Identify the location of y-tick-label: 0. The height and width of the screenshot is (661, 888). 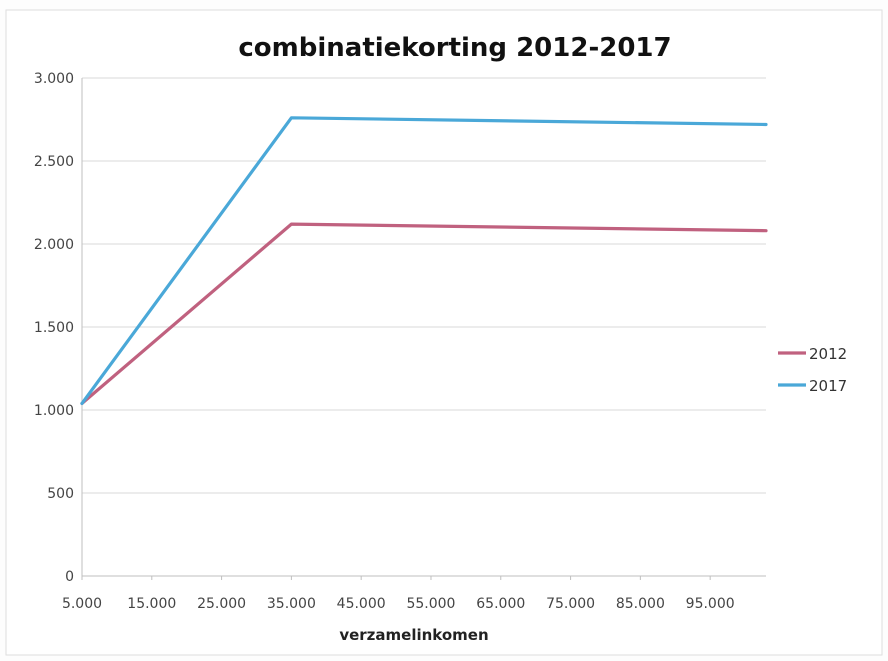
(69, 577).